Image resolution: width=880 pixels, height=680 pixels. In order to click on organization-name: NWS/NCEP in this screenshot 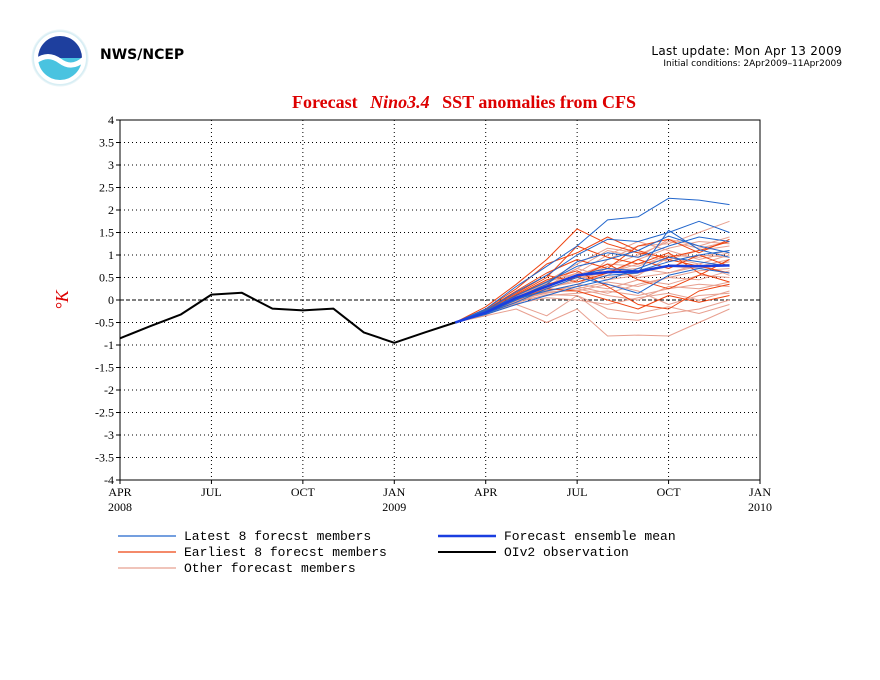, I will do `click(142, 55)`.